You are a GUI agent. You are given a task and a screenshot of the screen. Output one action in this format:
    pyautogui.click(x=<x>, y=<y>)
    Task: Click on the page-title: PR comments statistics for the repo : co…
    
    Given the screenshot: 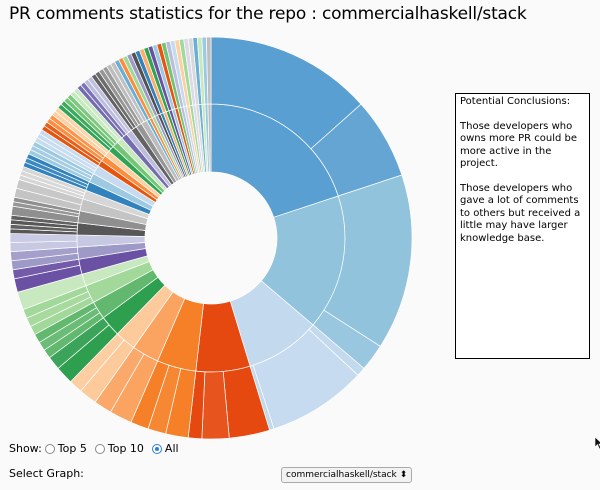 What is the action you would take?
    pyautogui.click(x=268, y=14)
    